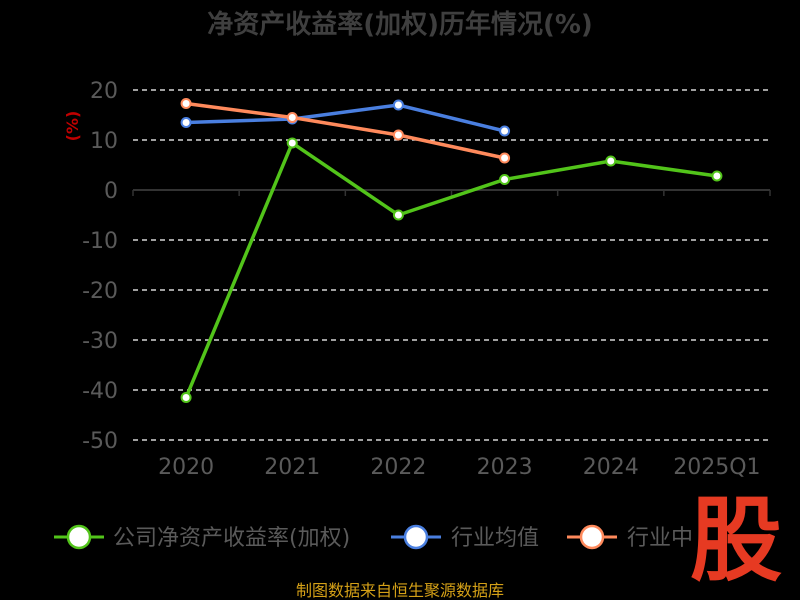 The image size is (800, 600). I want to click on y-tick-label: -30, so click(100, 341).